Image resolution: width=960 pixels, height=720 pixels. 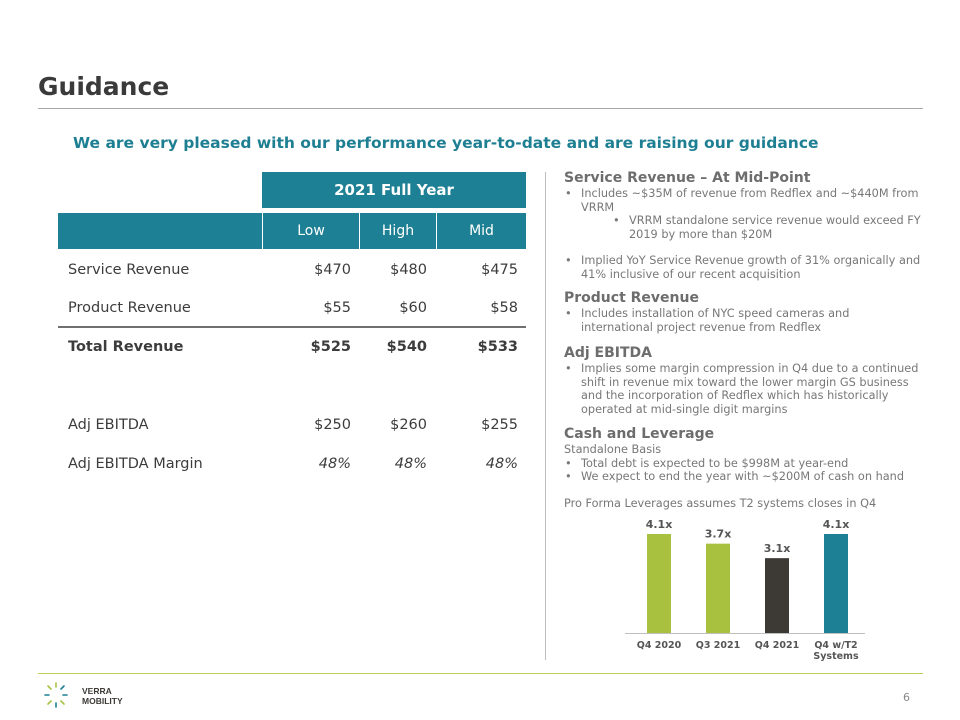 What do you see at coordinates (639, 434) in the screenshot?
I see `section-heading: Cash and Leverage` at bounding box center [639, 434].